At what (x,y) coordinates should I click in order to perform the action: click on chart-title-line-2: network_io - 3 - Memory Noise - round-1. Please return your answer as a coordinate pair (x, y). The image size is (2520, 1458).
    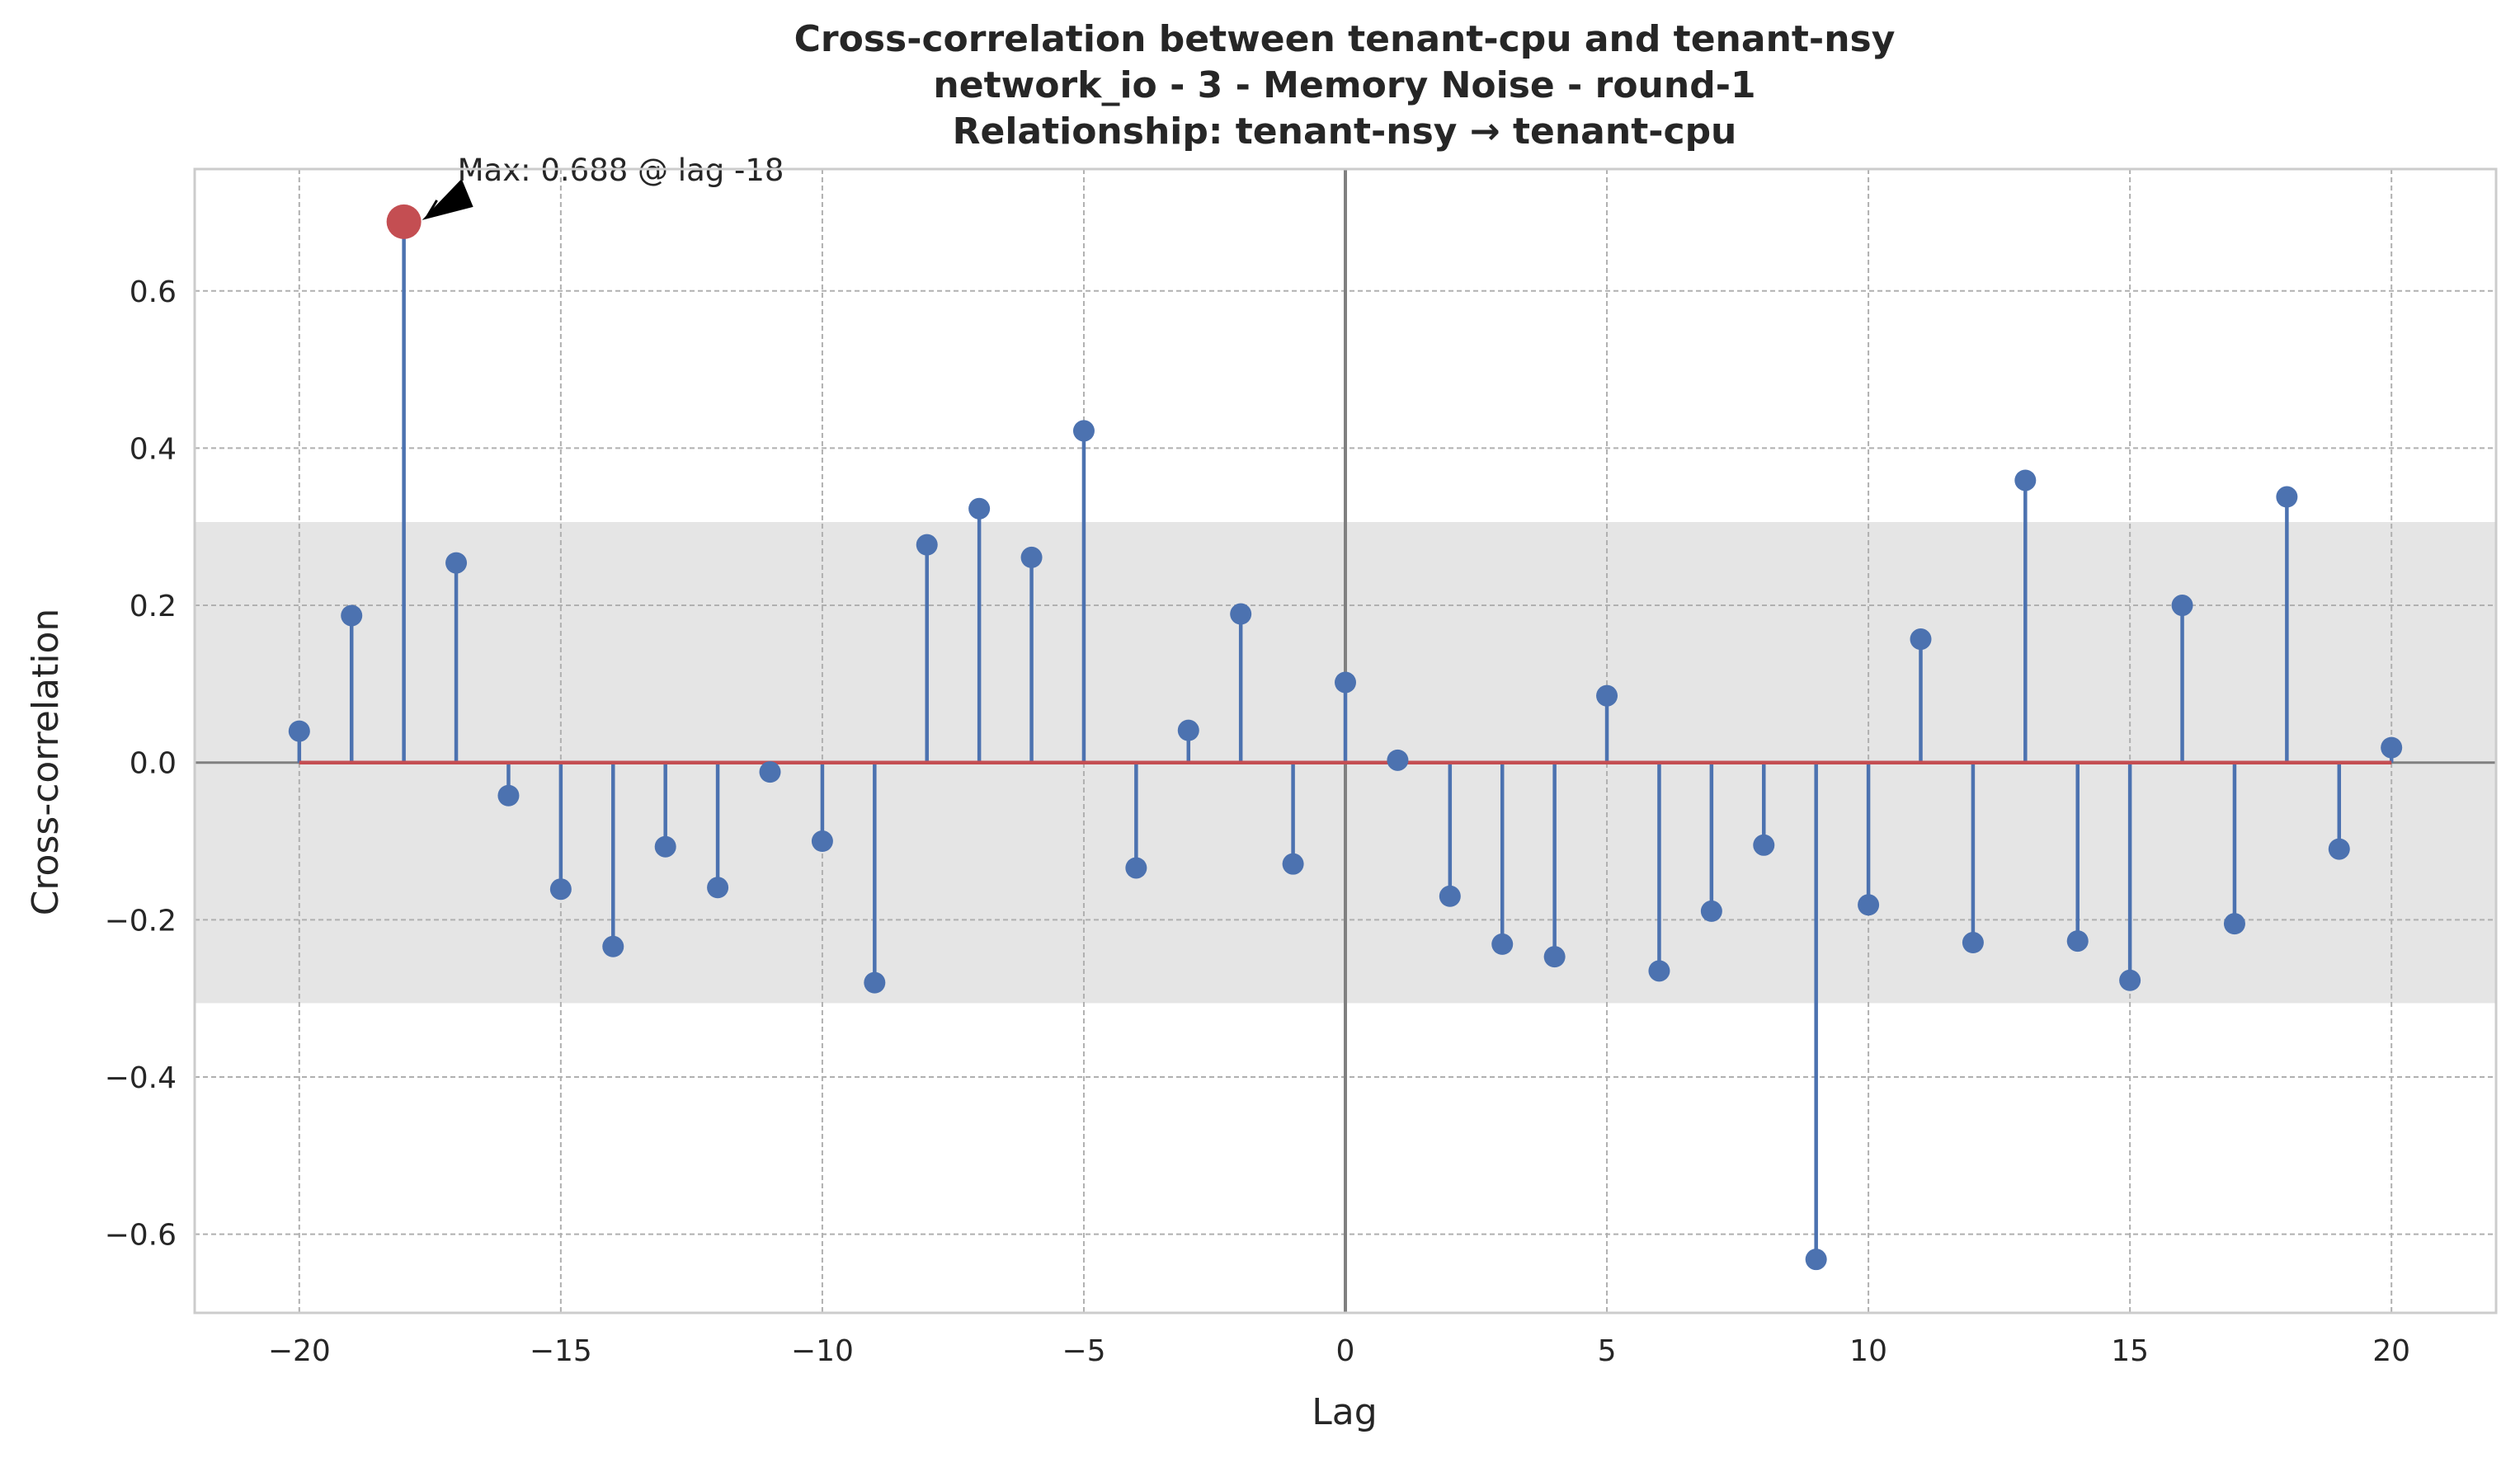
    Looking at the image, I should click on (1344, 85).